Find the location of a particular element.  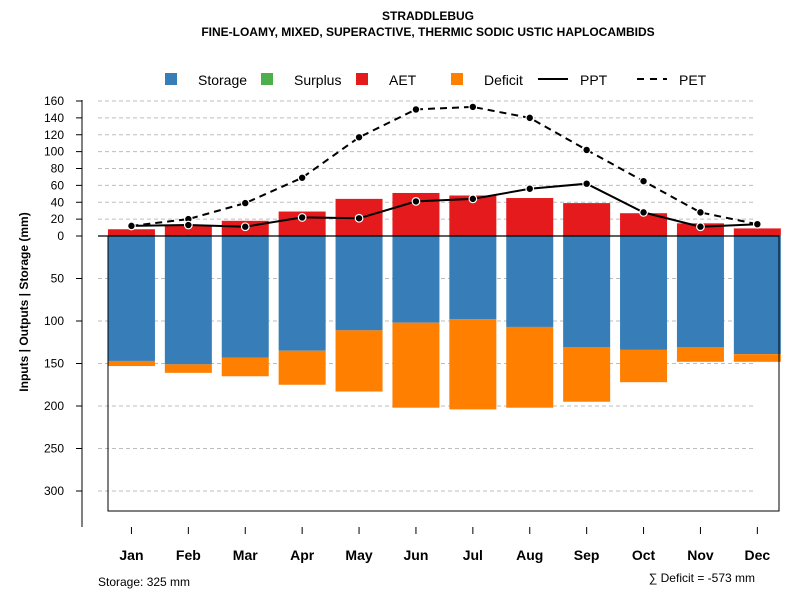

y-tick-label: 120 is located at coordinates (54, 135).